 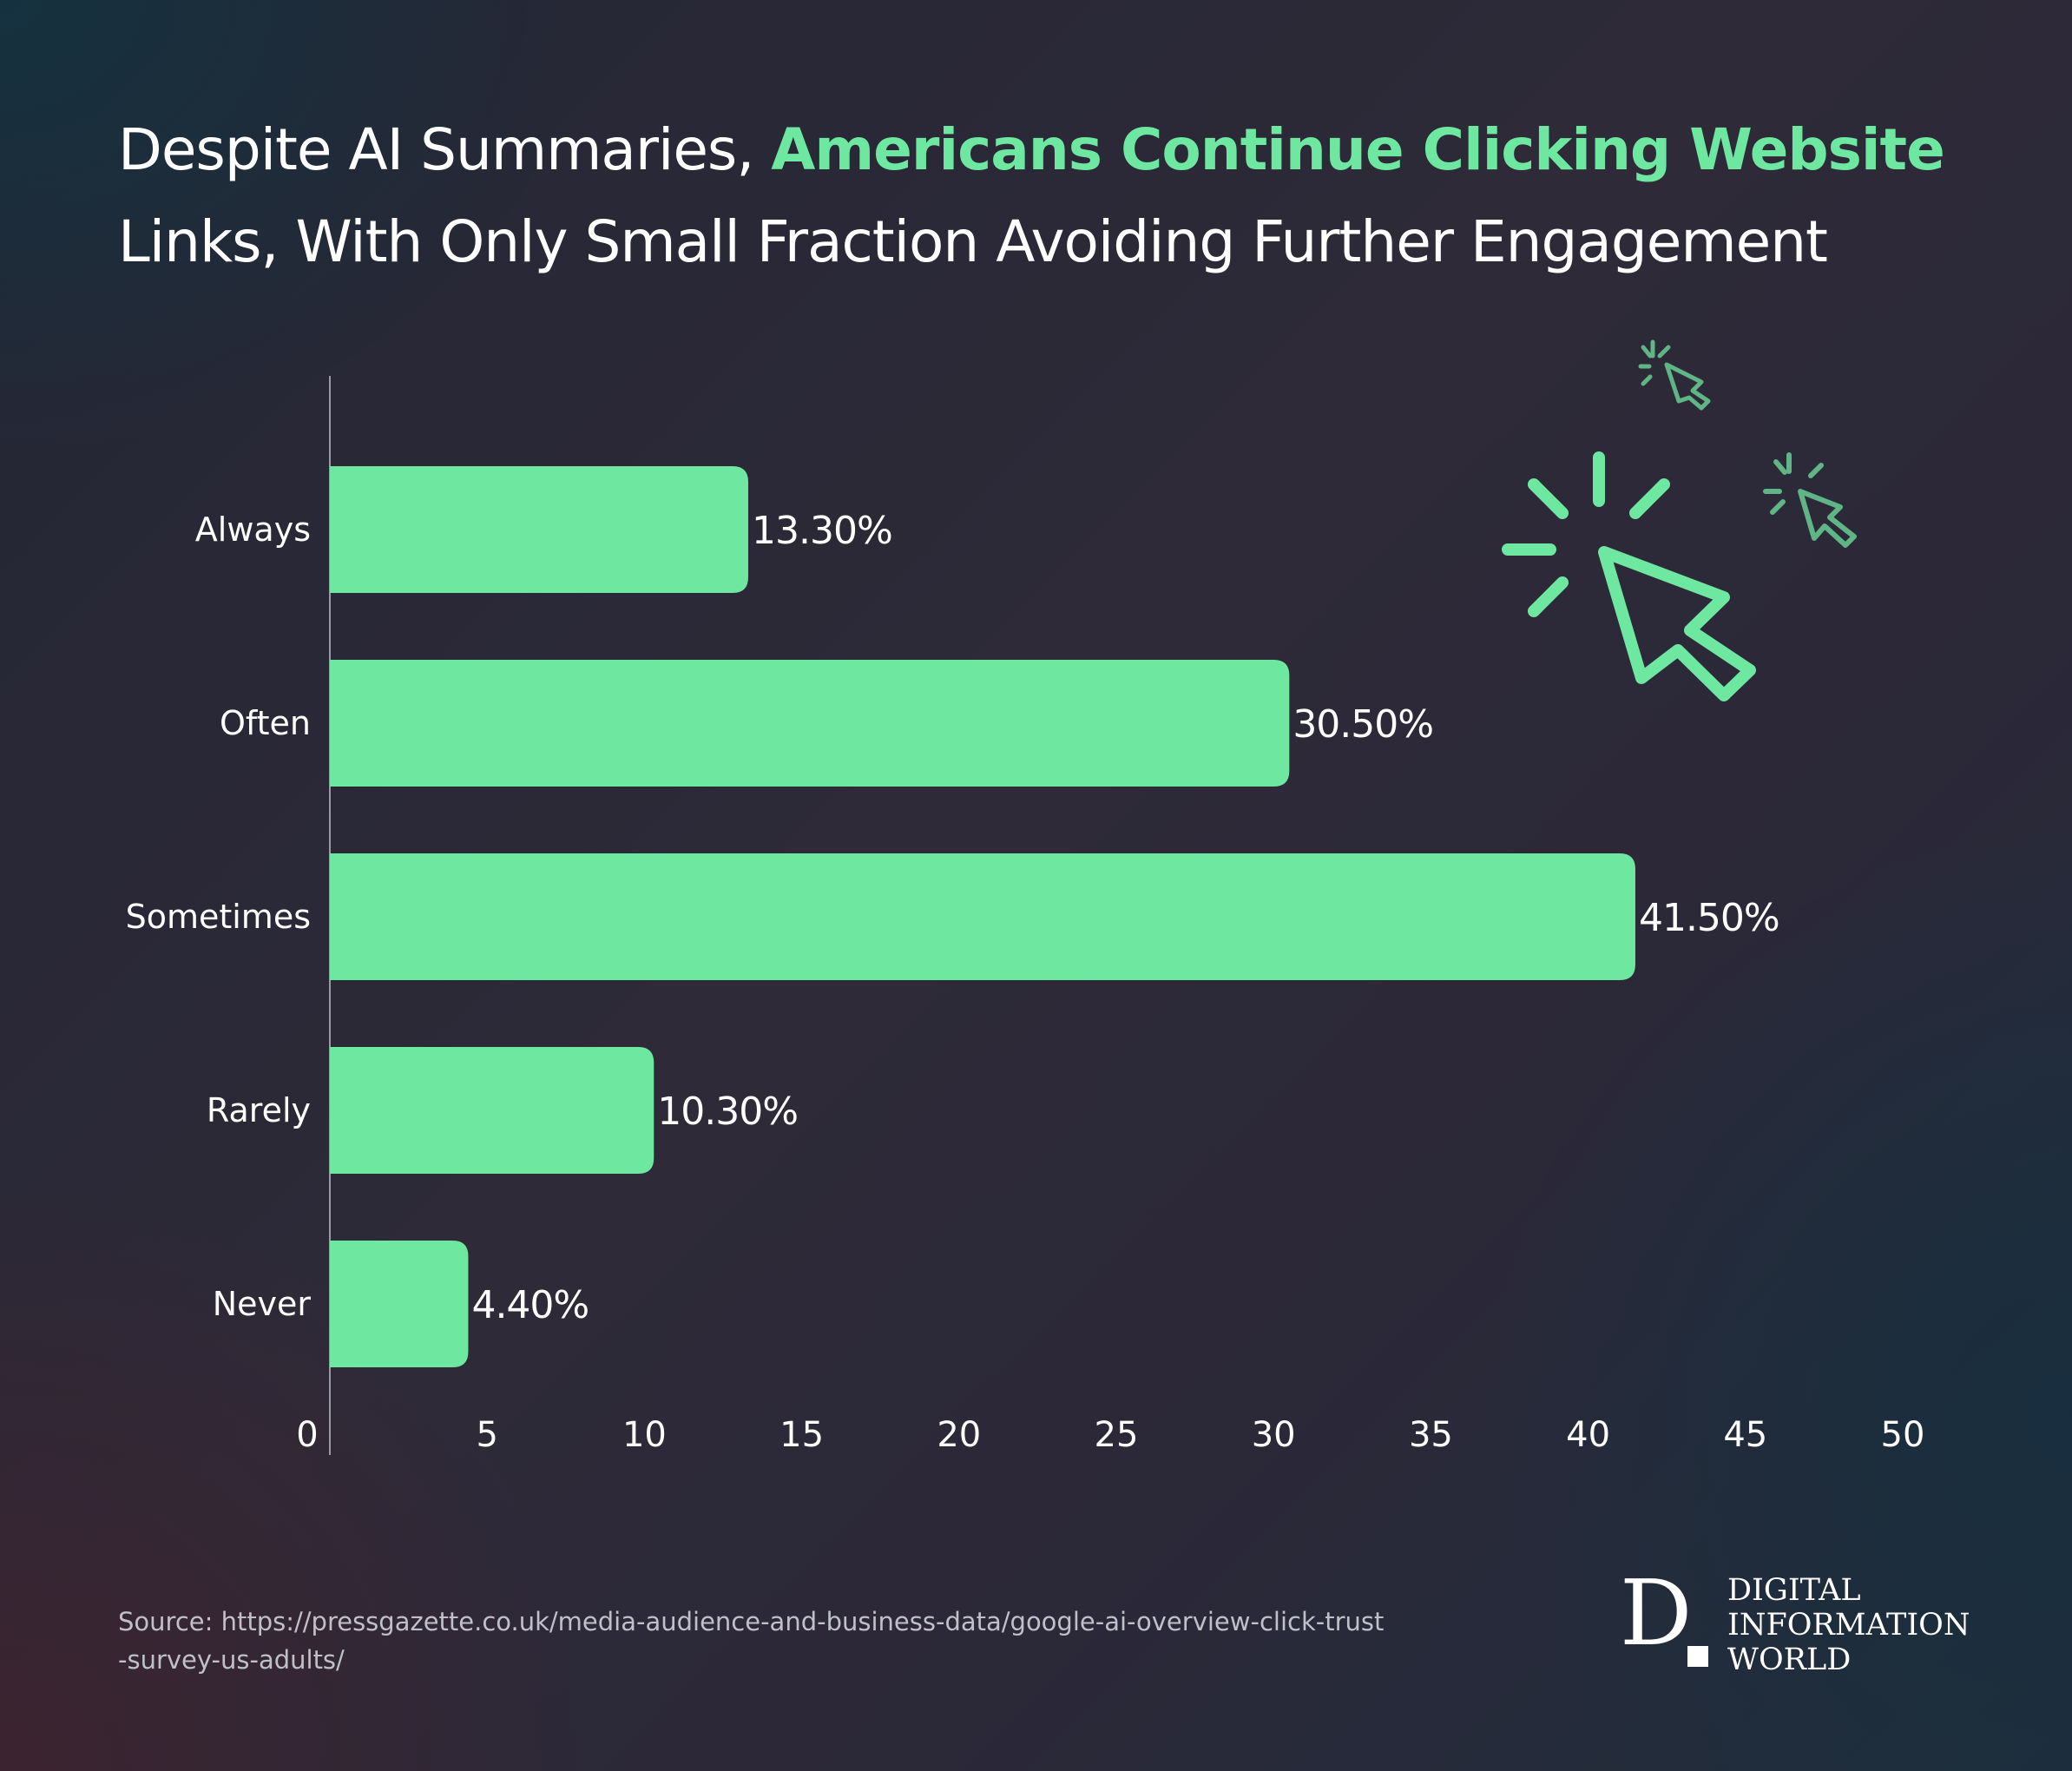 I want to click on category-label-sometimes: Sometimes, so click(x=218, y=917).